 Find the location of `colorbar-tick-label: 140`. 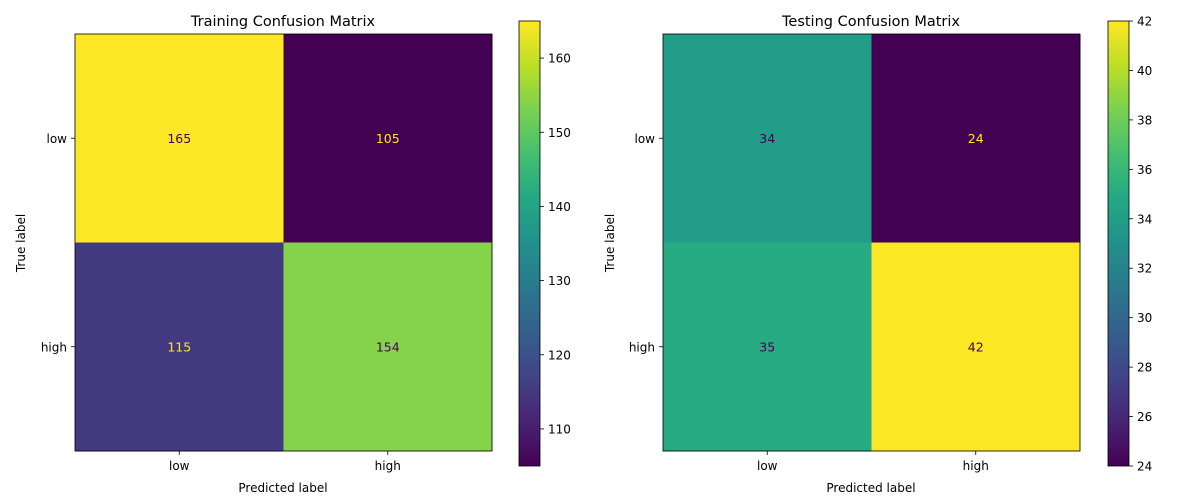

colorbar-tick-label: 140 is located at coordinates (559, 207).